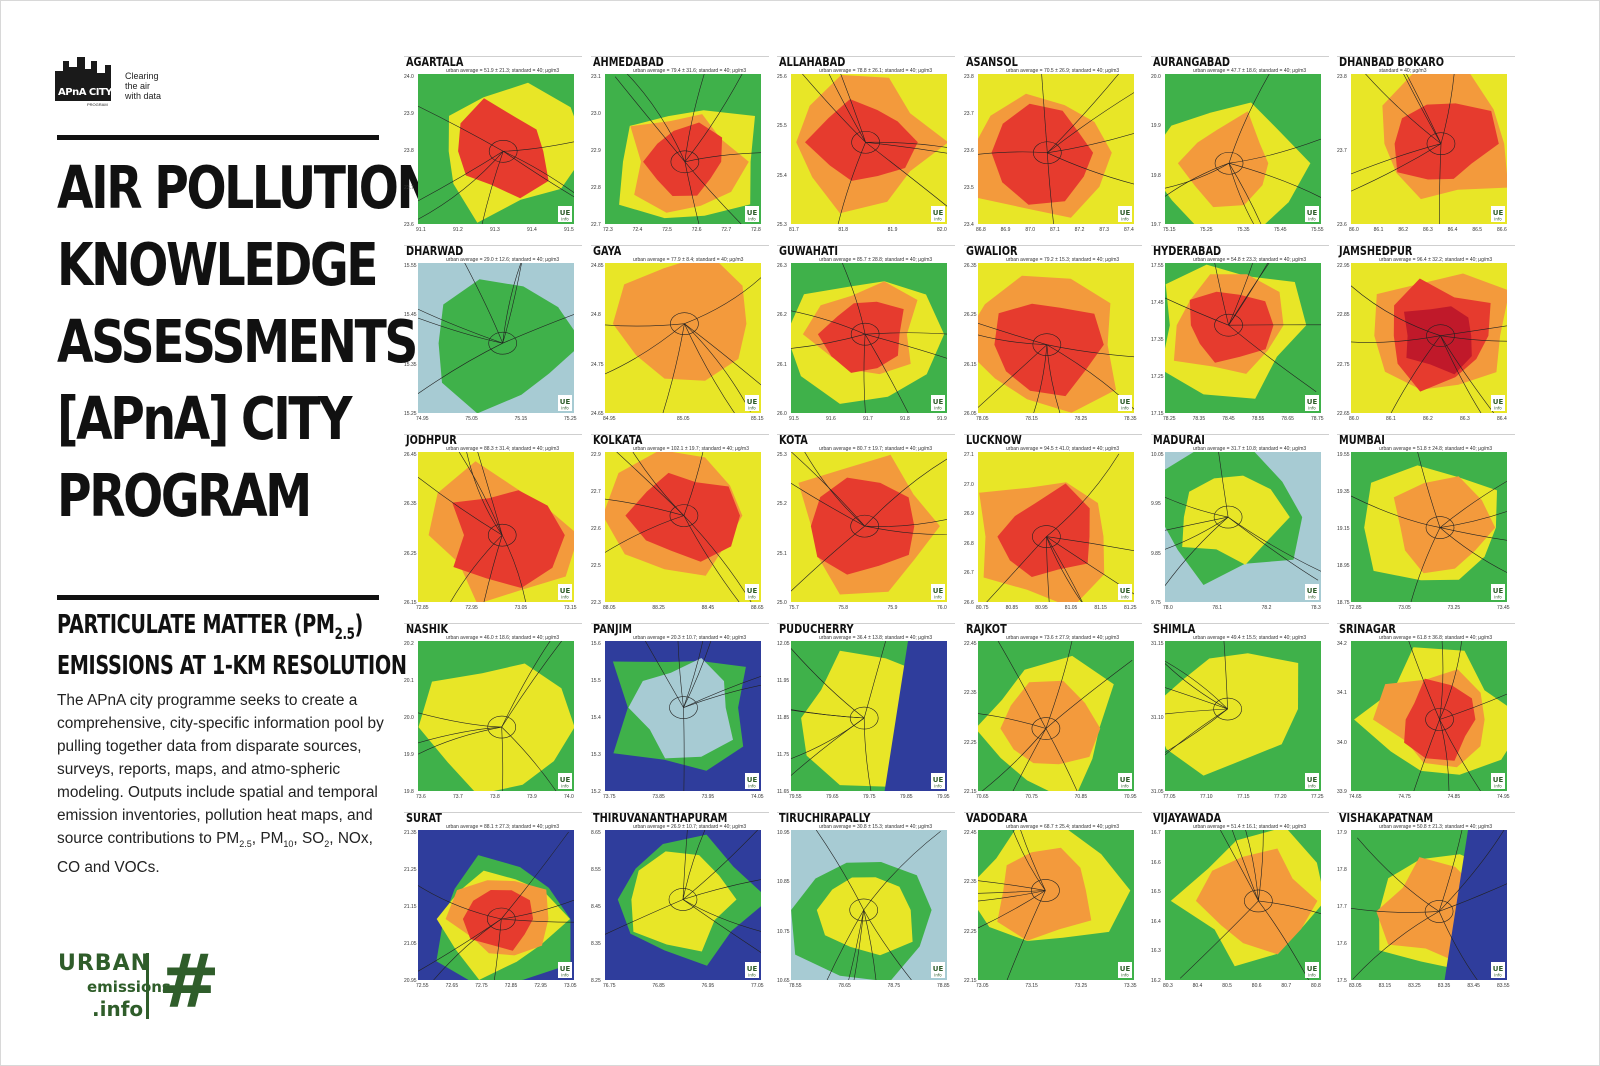 This screenshot has width=1600, height=1066. Describe the element at coordinates (1502, 230) in the screenshot. I see `x-tick-label: 86.6` at that location.